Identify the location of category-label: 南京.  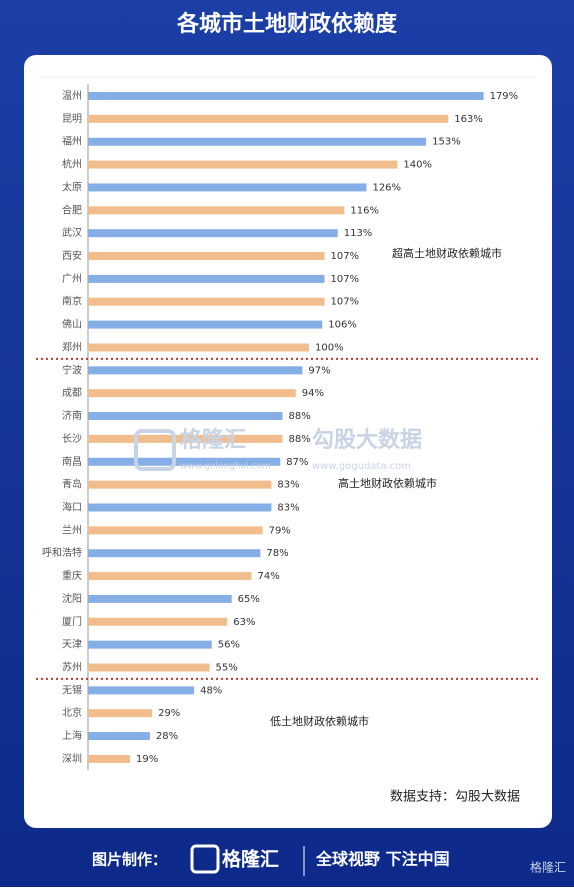
(72, 301).